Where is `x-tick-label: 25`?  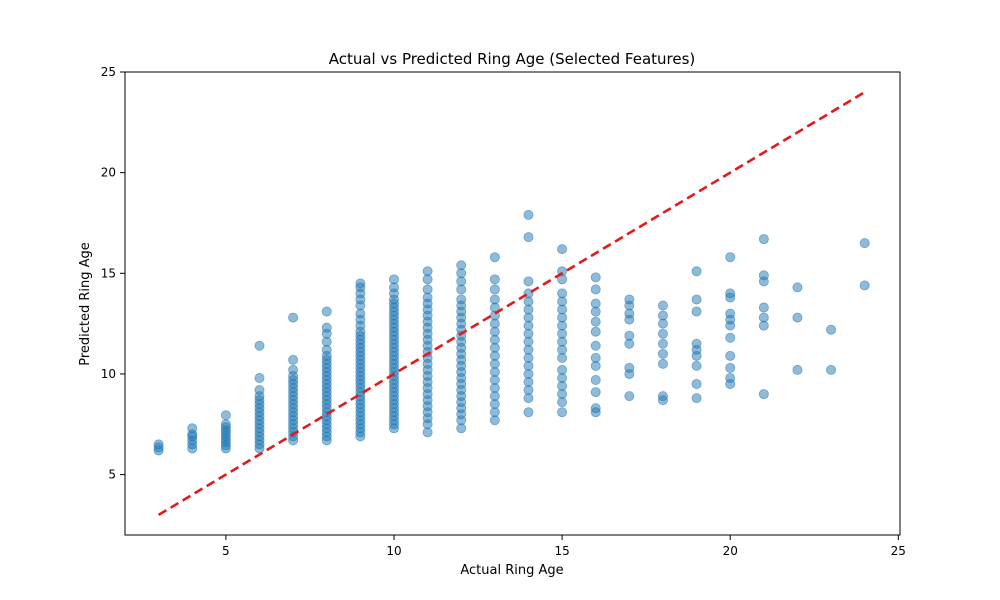
x-tick-label: 25 is located at coordinates (898, 551).